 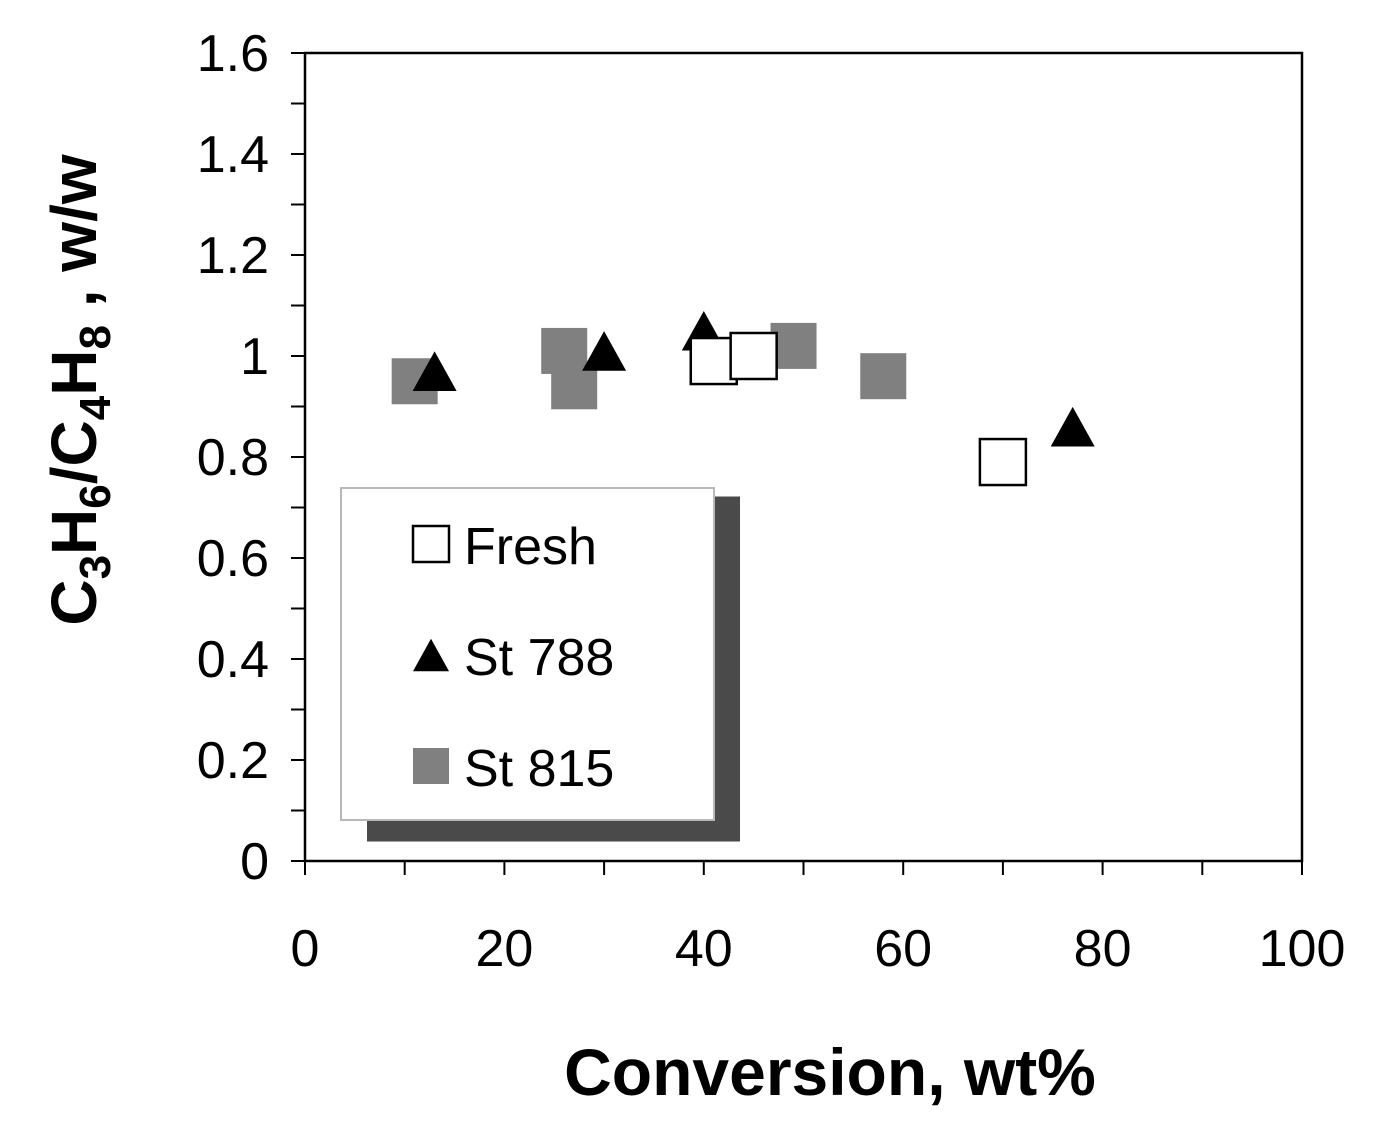 I want to click on y-tick-label: 1.6, so click(x=233, y=54).